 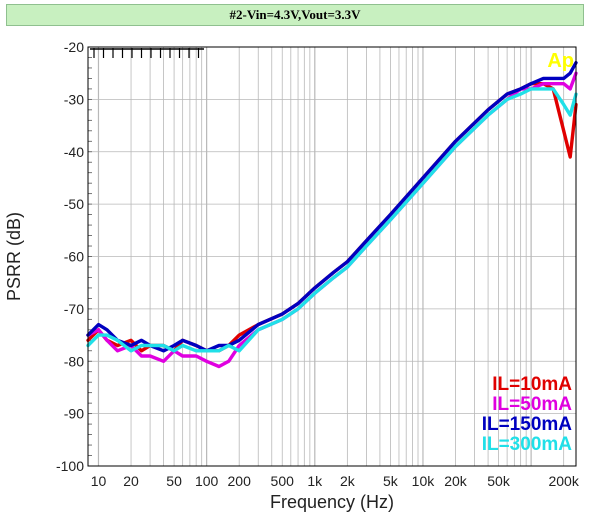 I want to click on legend-entry: IL=10mA, so click(x=532, y=384).